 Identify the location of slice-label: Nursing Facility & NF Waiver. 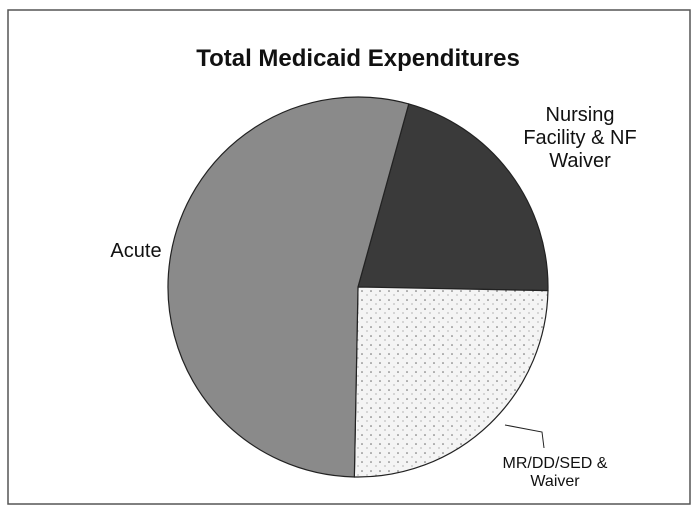
(580, 138).